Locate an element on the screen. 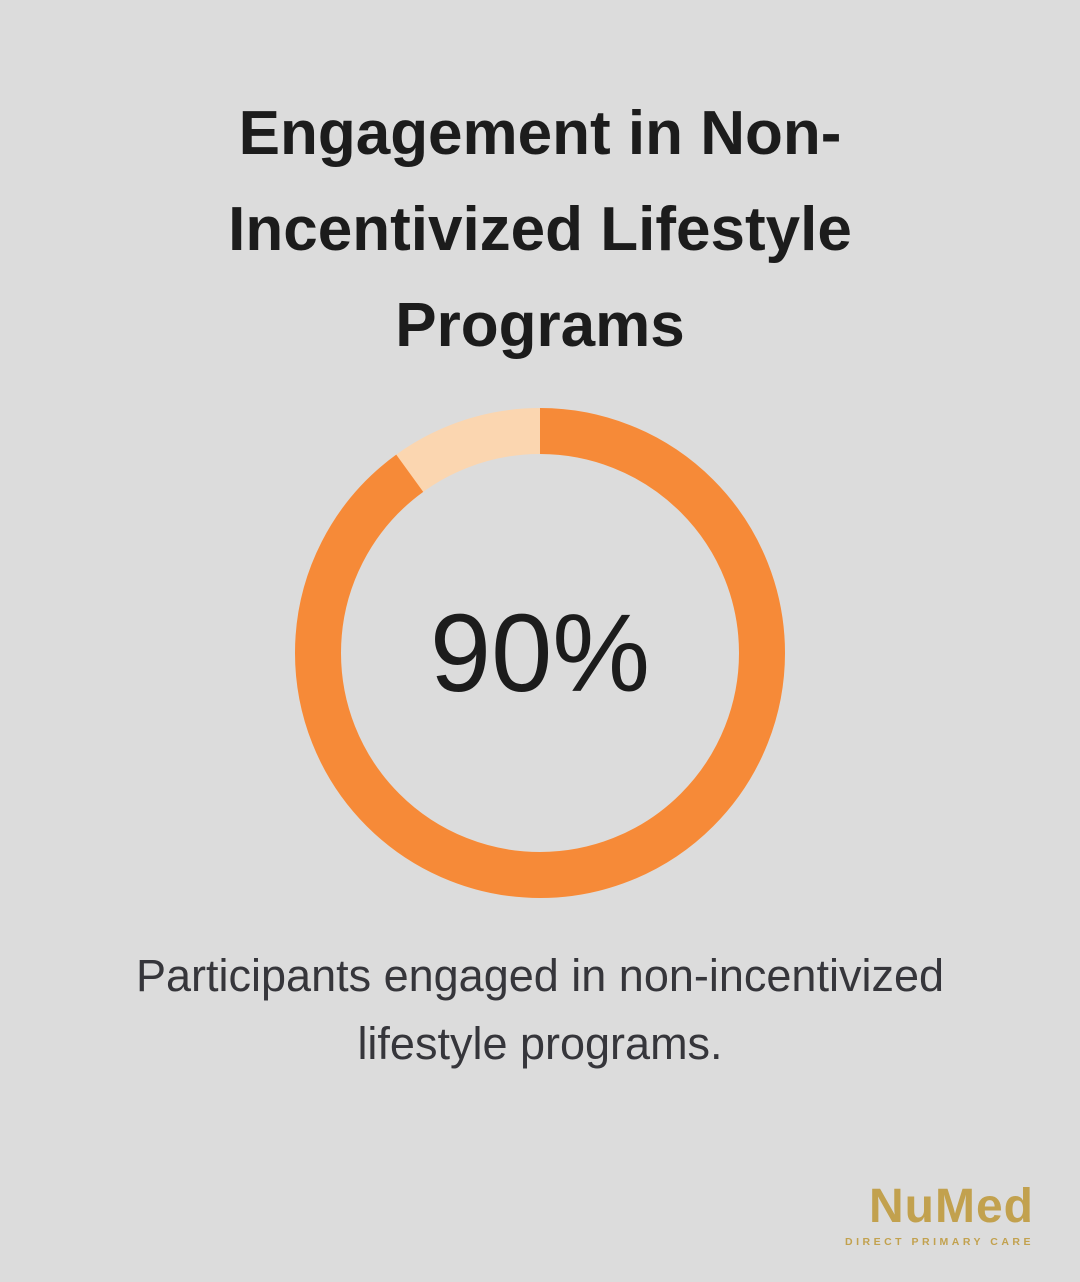 The width and height of the screenshot is (1080, 1282). logo: NuMed DIRECT PRIMARY CARE is located at coordinates (939, 1214).